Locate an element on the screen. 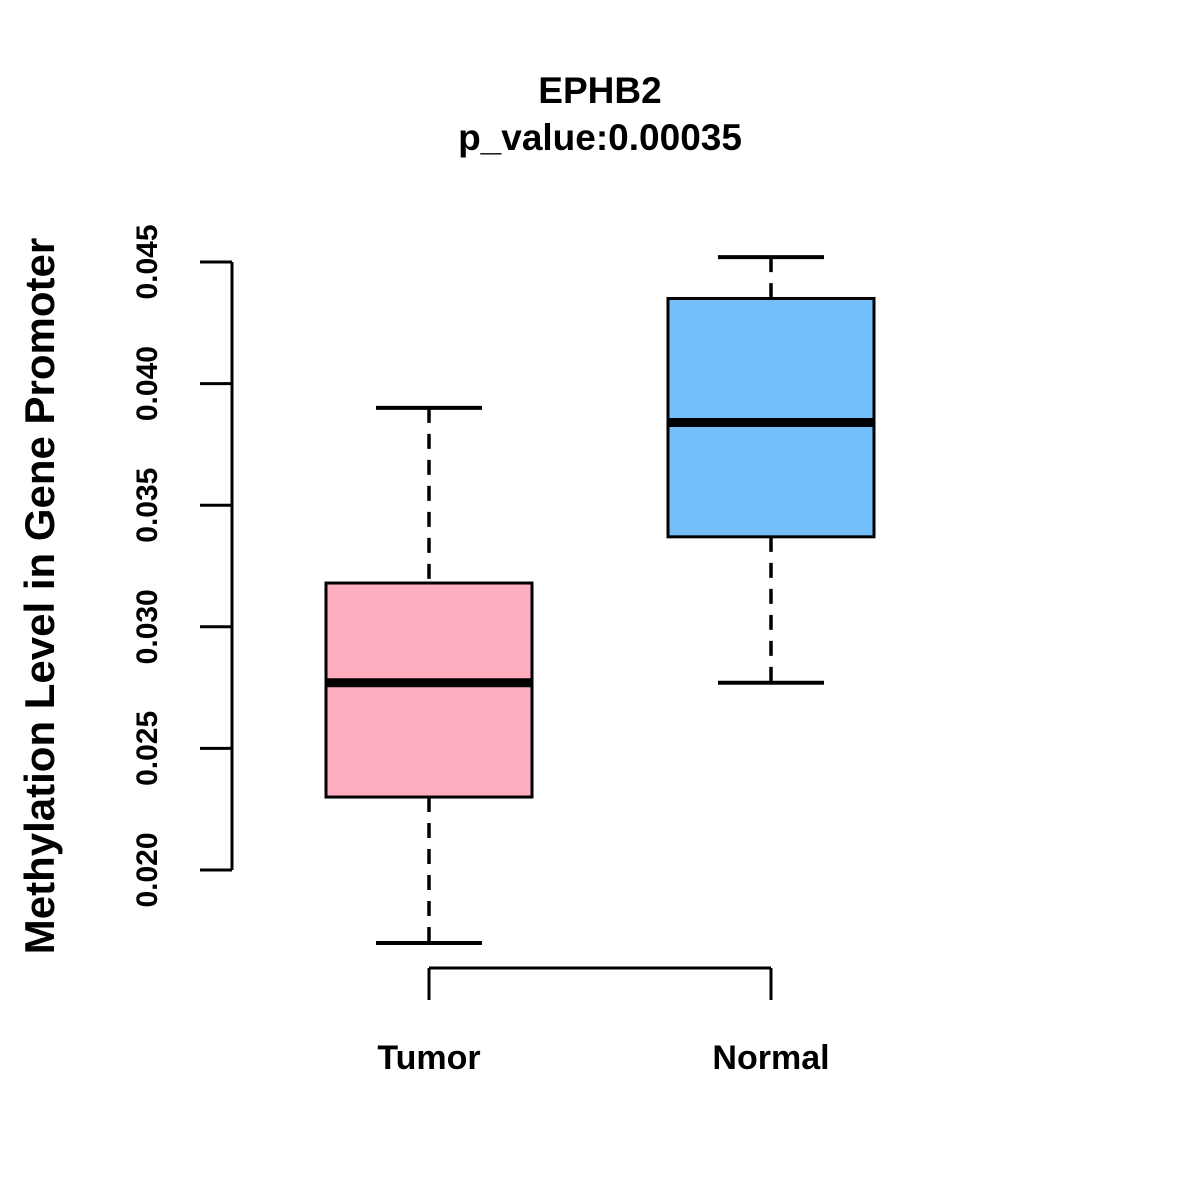 This screenshot has width=1200, height=1200. y-axis-tick-label: 0.030 is located at coordinates (147, 626).